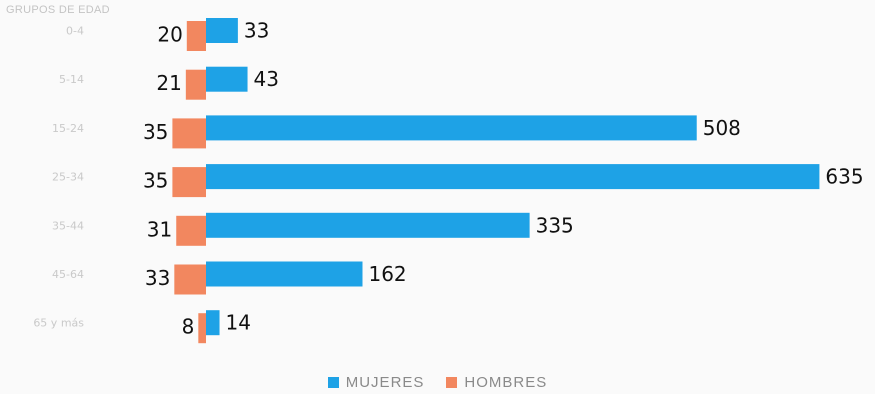  I want to click on legend-swatch-hombres, so click(452, 382).